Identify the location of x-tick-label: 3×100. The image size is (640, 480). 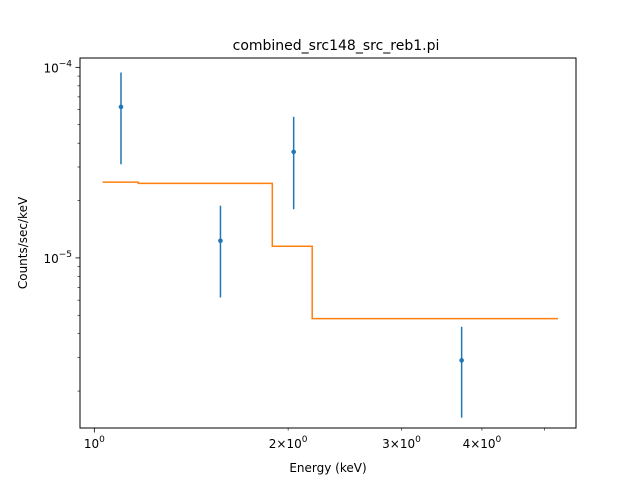
(401, 443).